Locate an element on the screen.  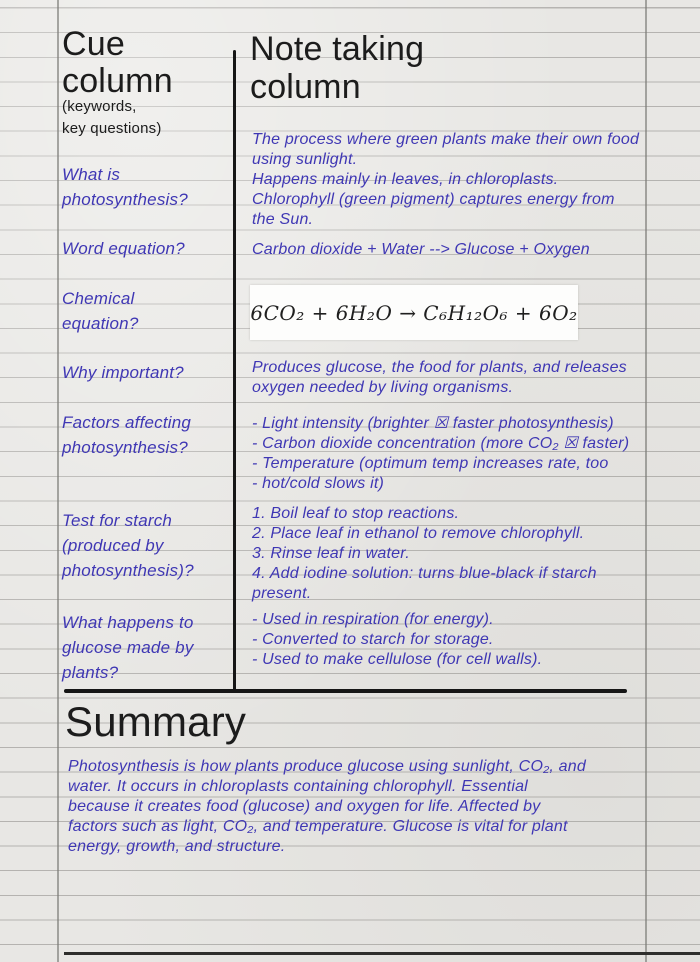
cue-question-glucose-fate: What happens to glucose made by plants? is located at coordinates (128, 647).